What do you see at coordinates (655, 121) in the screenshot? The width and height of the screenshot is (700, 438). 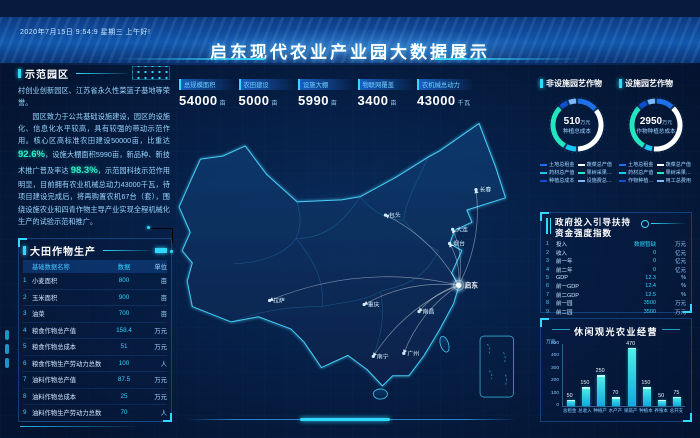 I see `svg-text: 2950万元` at bounding box center [655, 121].